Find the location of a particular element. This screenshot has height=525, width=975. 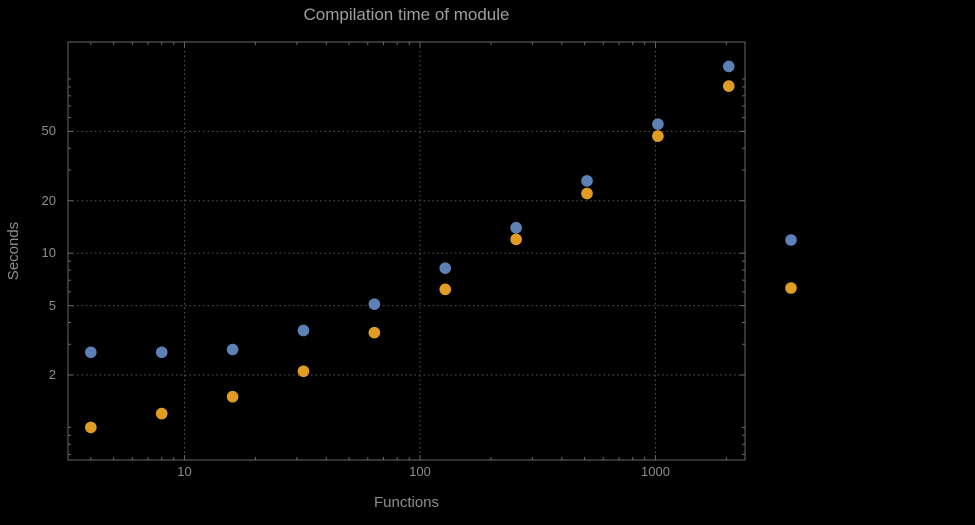

y-tick-label: 10 is located at coordinates (48, 253).